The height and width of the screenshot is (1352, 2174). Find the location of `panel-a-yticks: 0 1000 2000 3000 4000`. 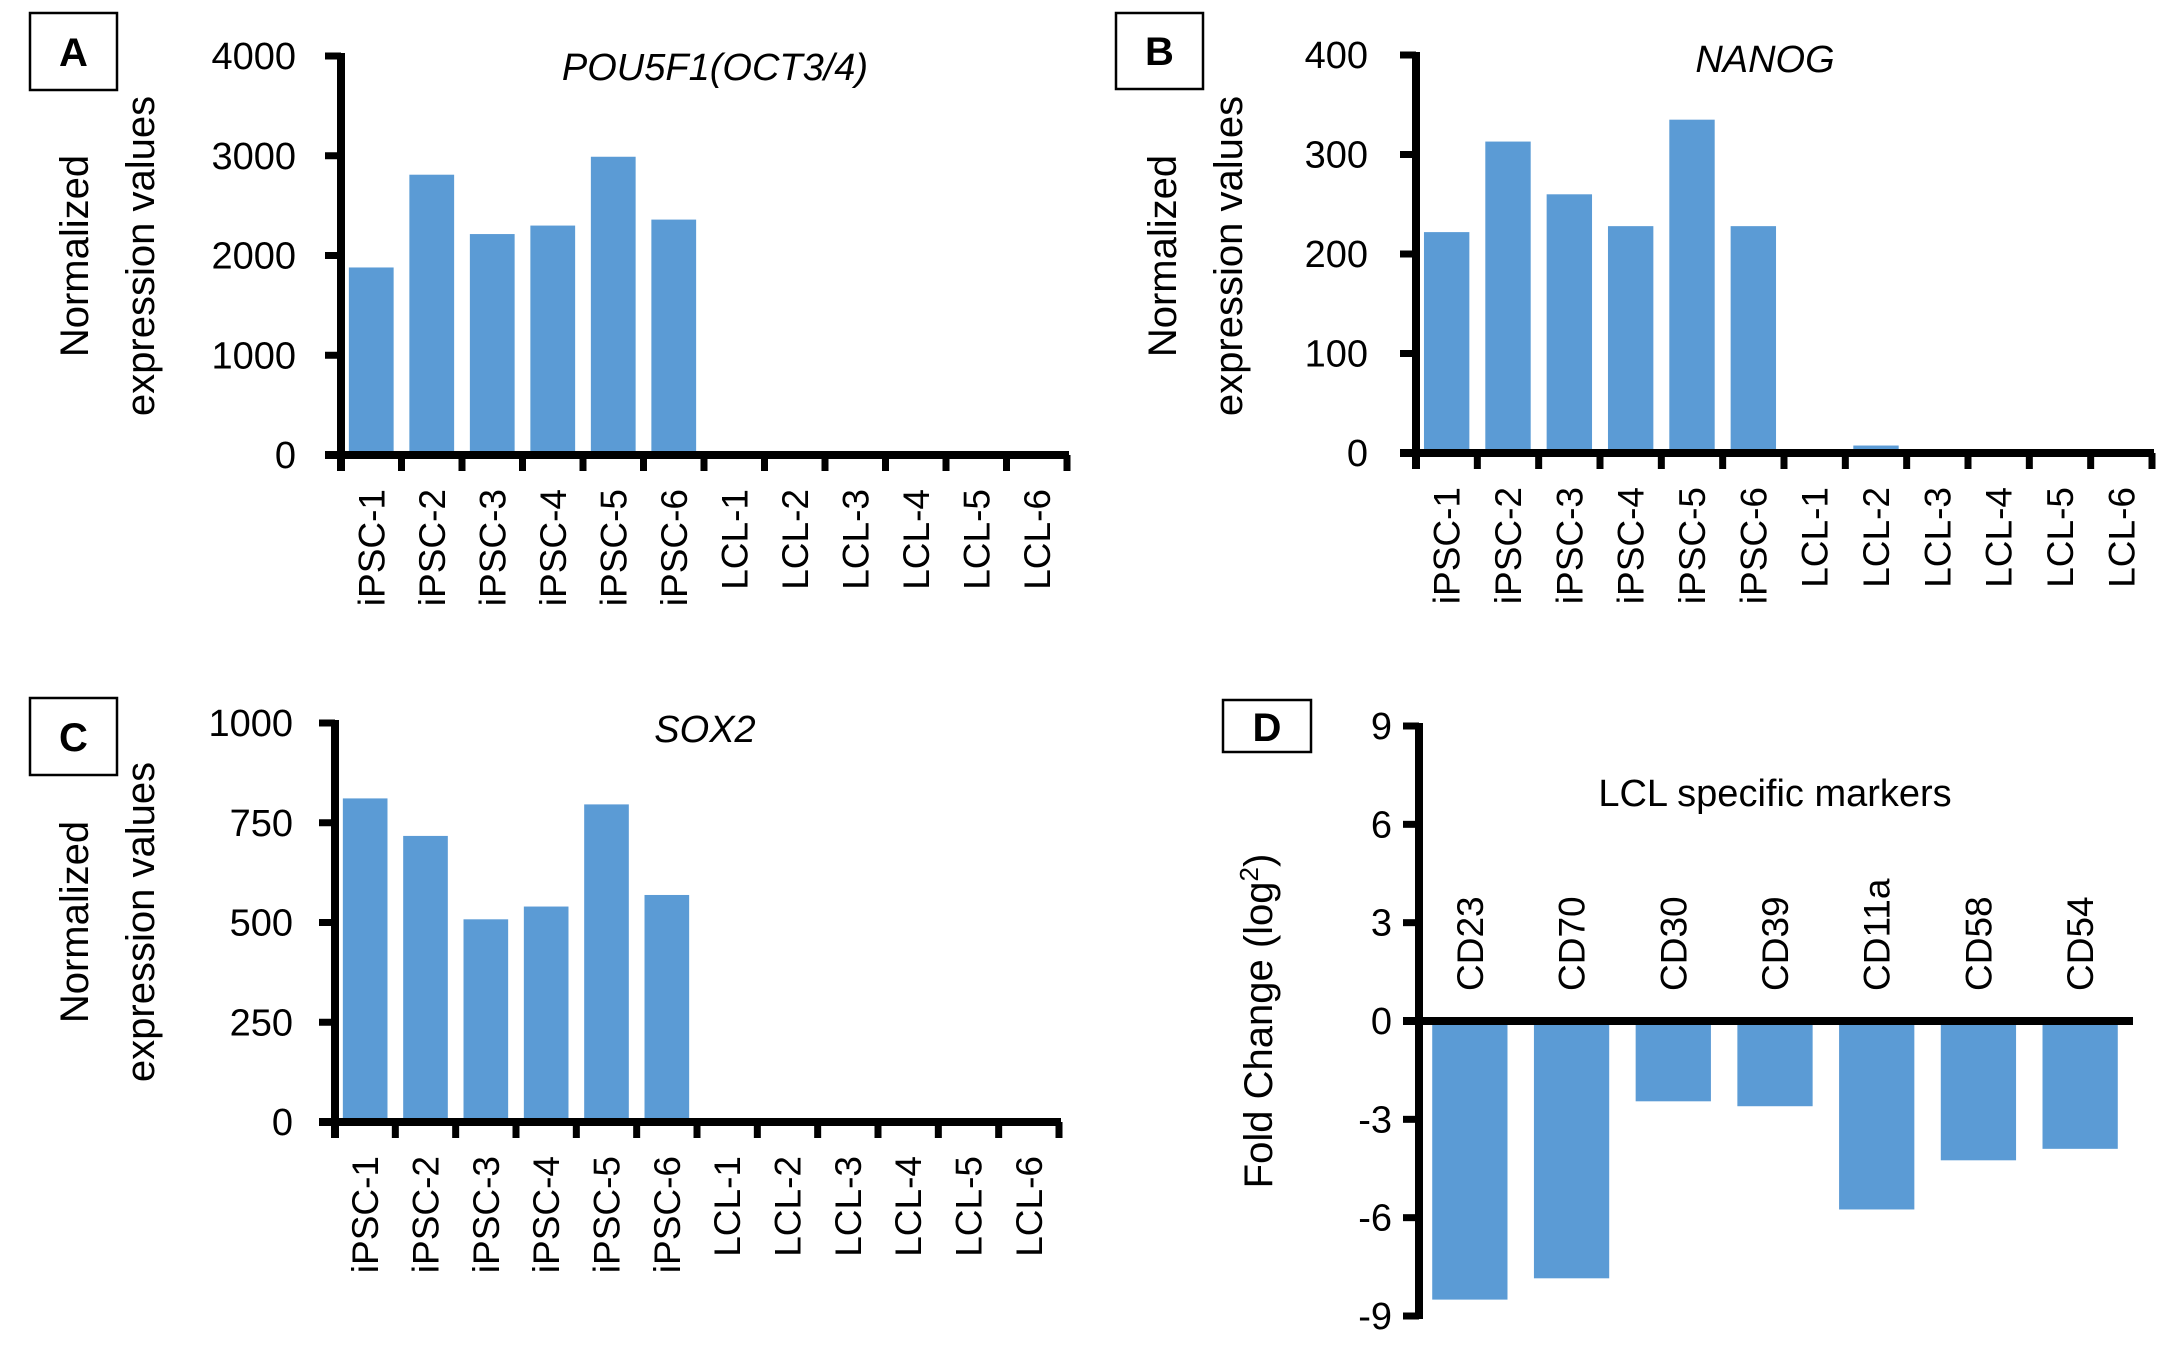

panel-a-yticks: 0 1000 2000 3000 4000 is located at coordinates (276, 256).